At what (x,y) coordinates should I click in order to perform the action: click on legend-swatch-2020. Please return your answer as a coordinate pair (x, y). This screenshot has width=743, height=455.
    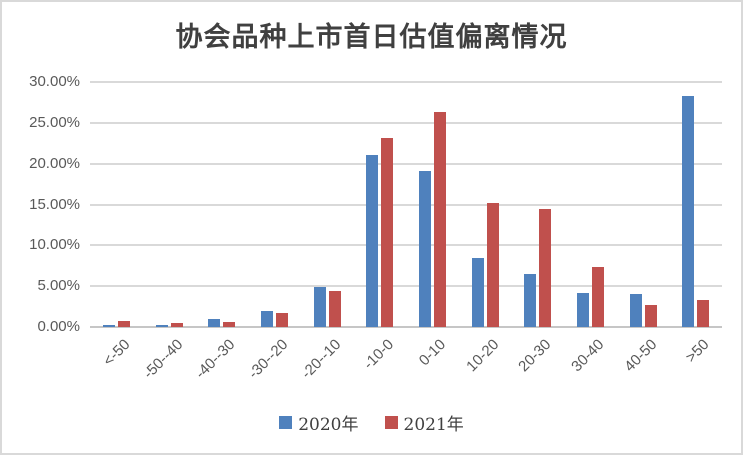
    Looking at the image, I should click on (286, 422).